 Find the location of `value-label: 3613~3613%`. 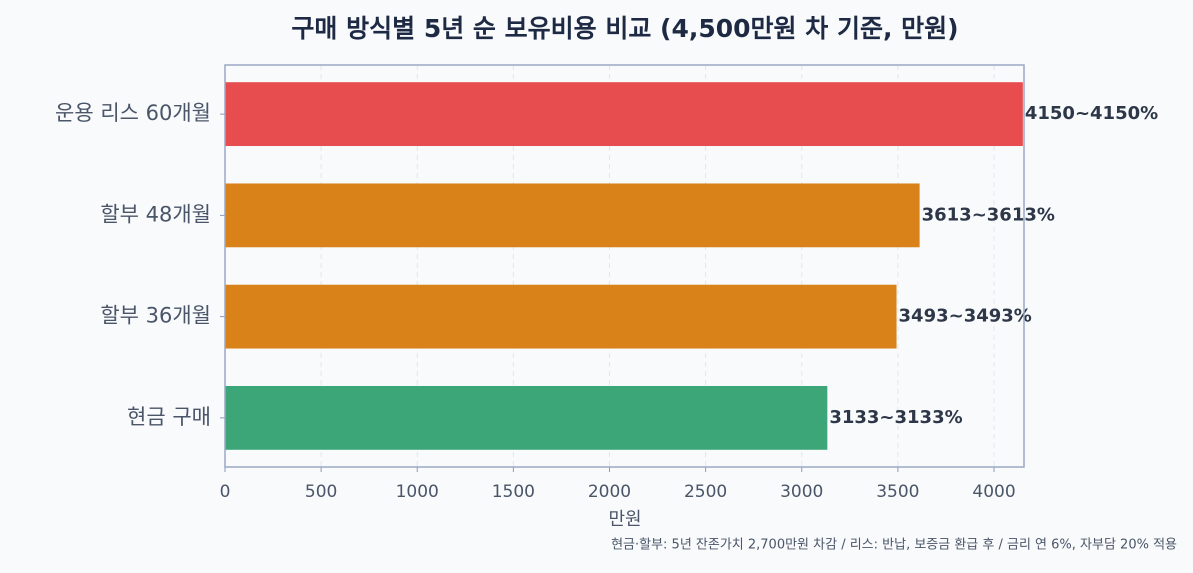

value-label: 3613~3613% is located at coordinates (988, 214).